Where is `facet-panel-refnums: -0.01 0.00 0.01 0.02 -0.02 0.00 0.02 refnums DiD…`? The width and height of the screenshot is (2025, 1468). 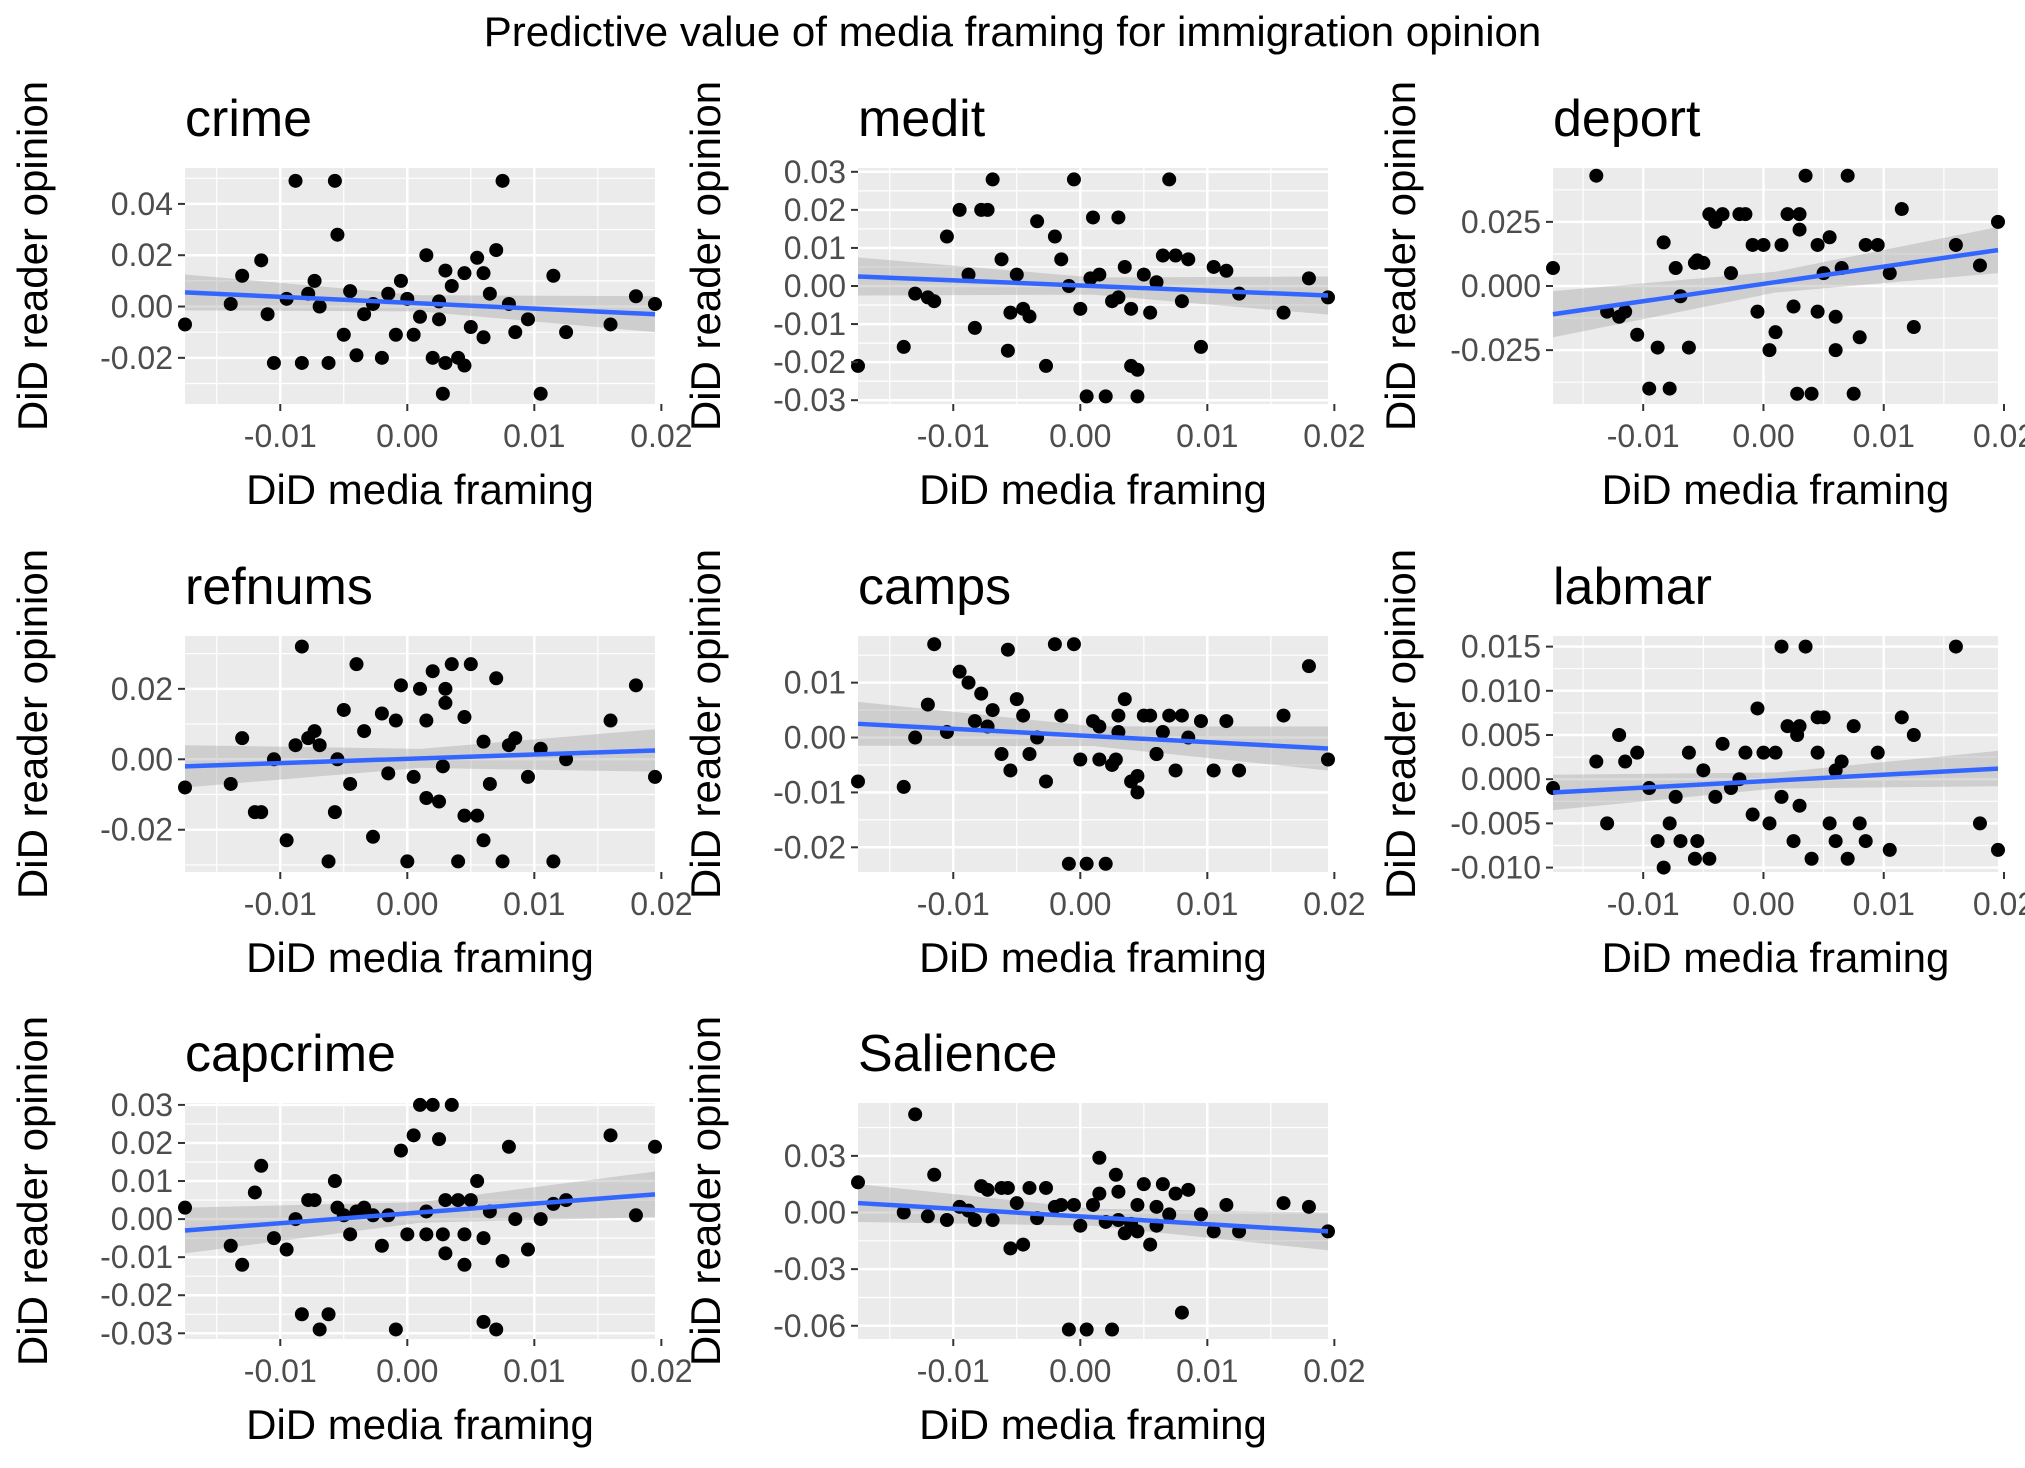 facet-panel-refnums: -0.01 0.00 0.01 0.02 -0.02 0.00 0.02 refnums DiD… is located at coordinates (350, 765).